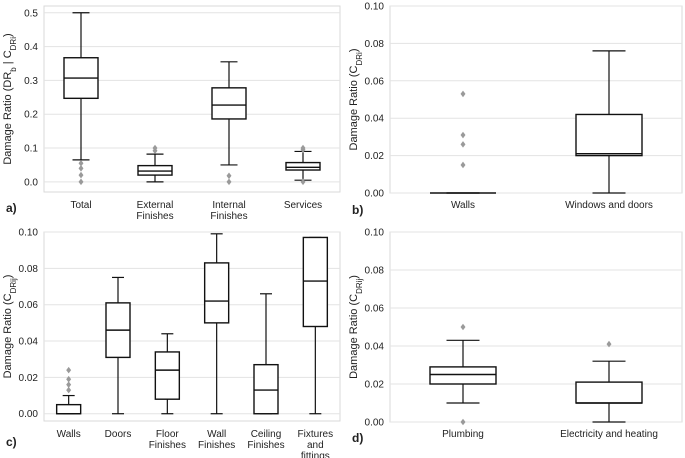 The width and height of the screenshot is (685, 458). What do you see at coordinates (31, 182) in the screenshot?
I see `y-tick-label: 0.0` at bounding box center [31, 182].